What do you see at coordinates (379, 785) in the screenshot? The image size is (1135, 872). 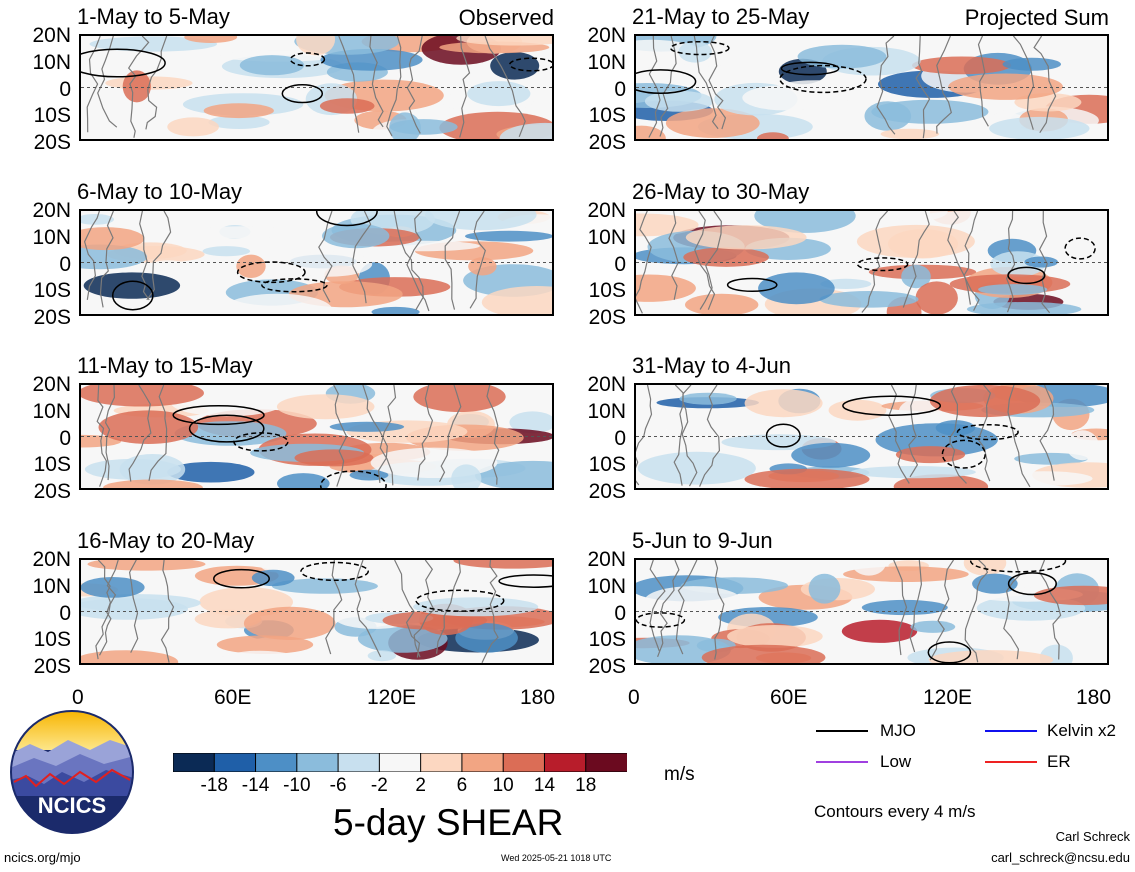 I see `colorbar-tick-label: -2` at bounding box center [379, 785].